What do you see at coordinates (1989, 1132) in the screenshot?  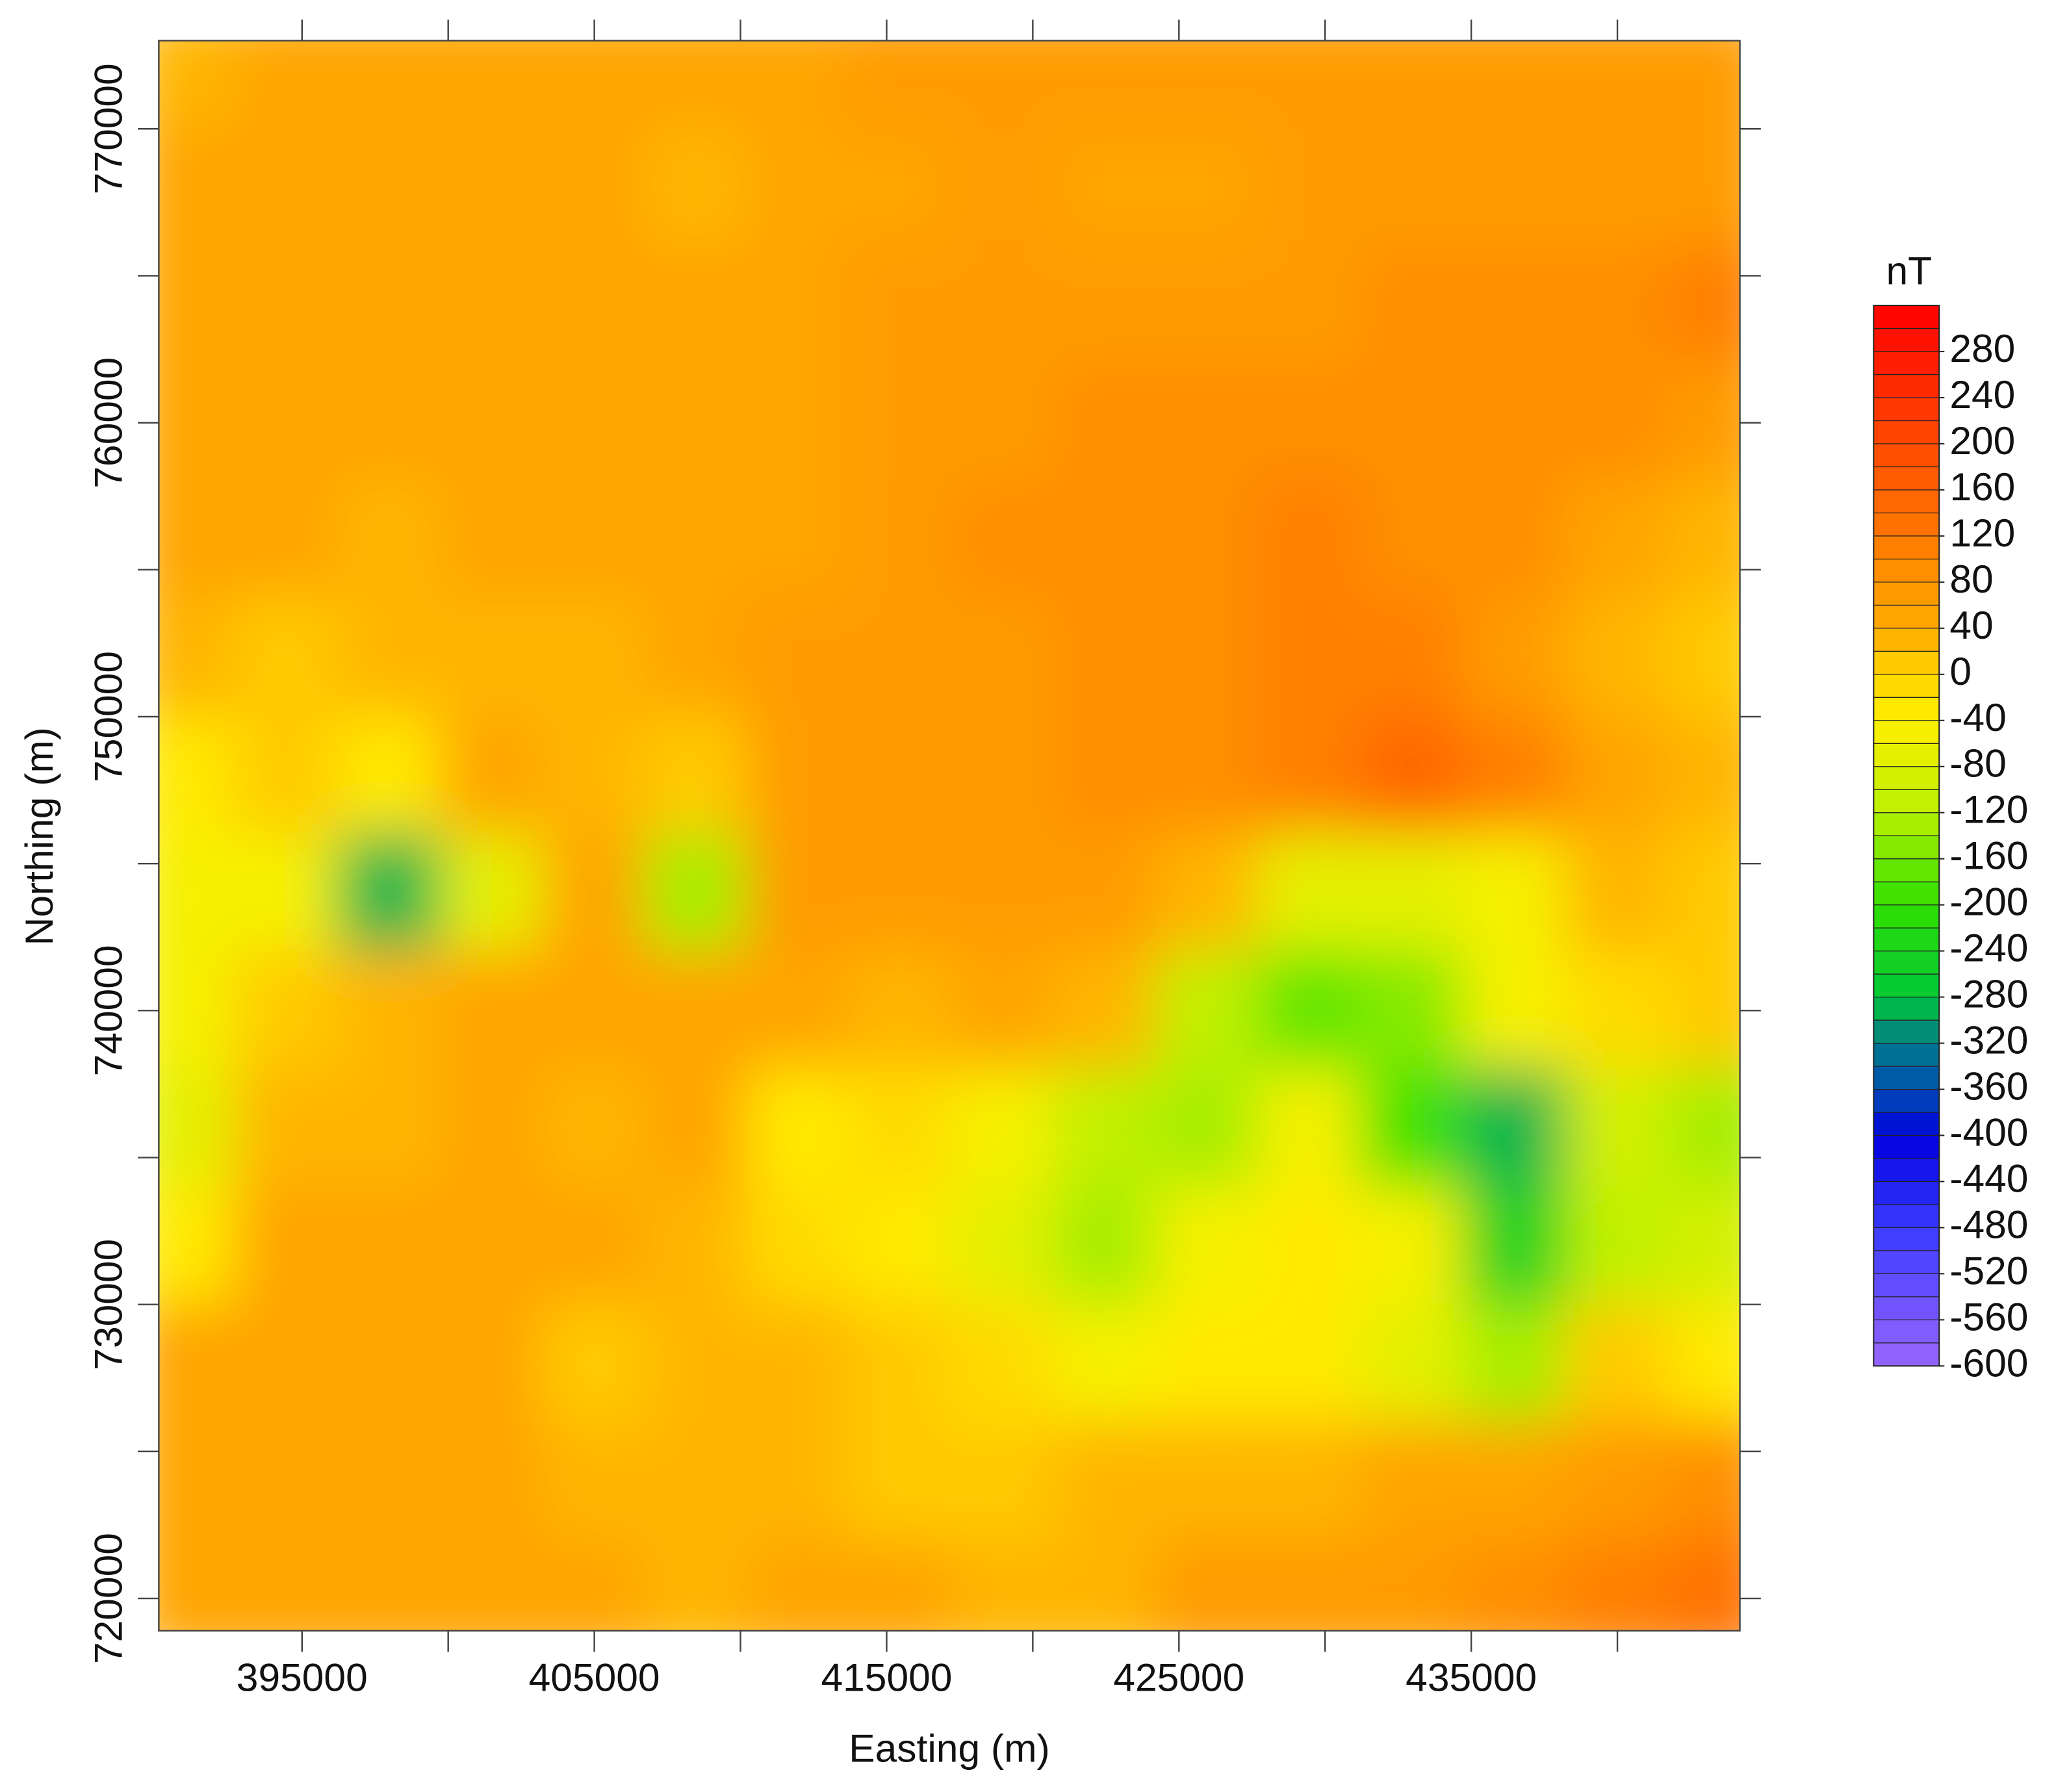 I see `colorbar-tick-label: -400` at bounding box center [1989, 1132].